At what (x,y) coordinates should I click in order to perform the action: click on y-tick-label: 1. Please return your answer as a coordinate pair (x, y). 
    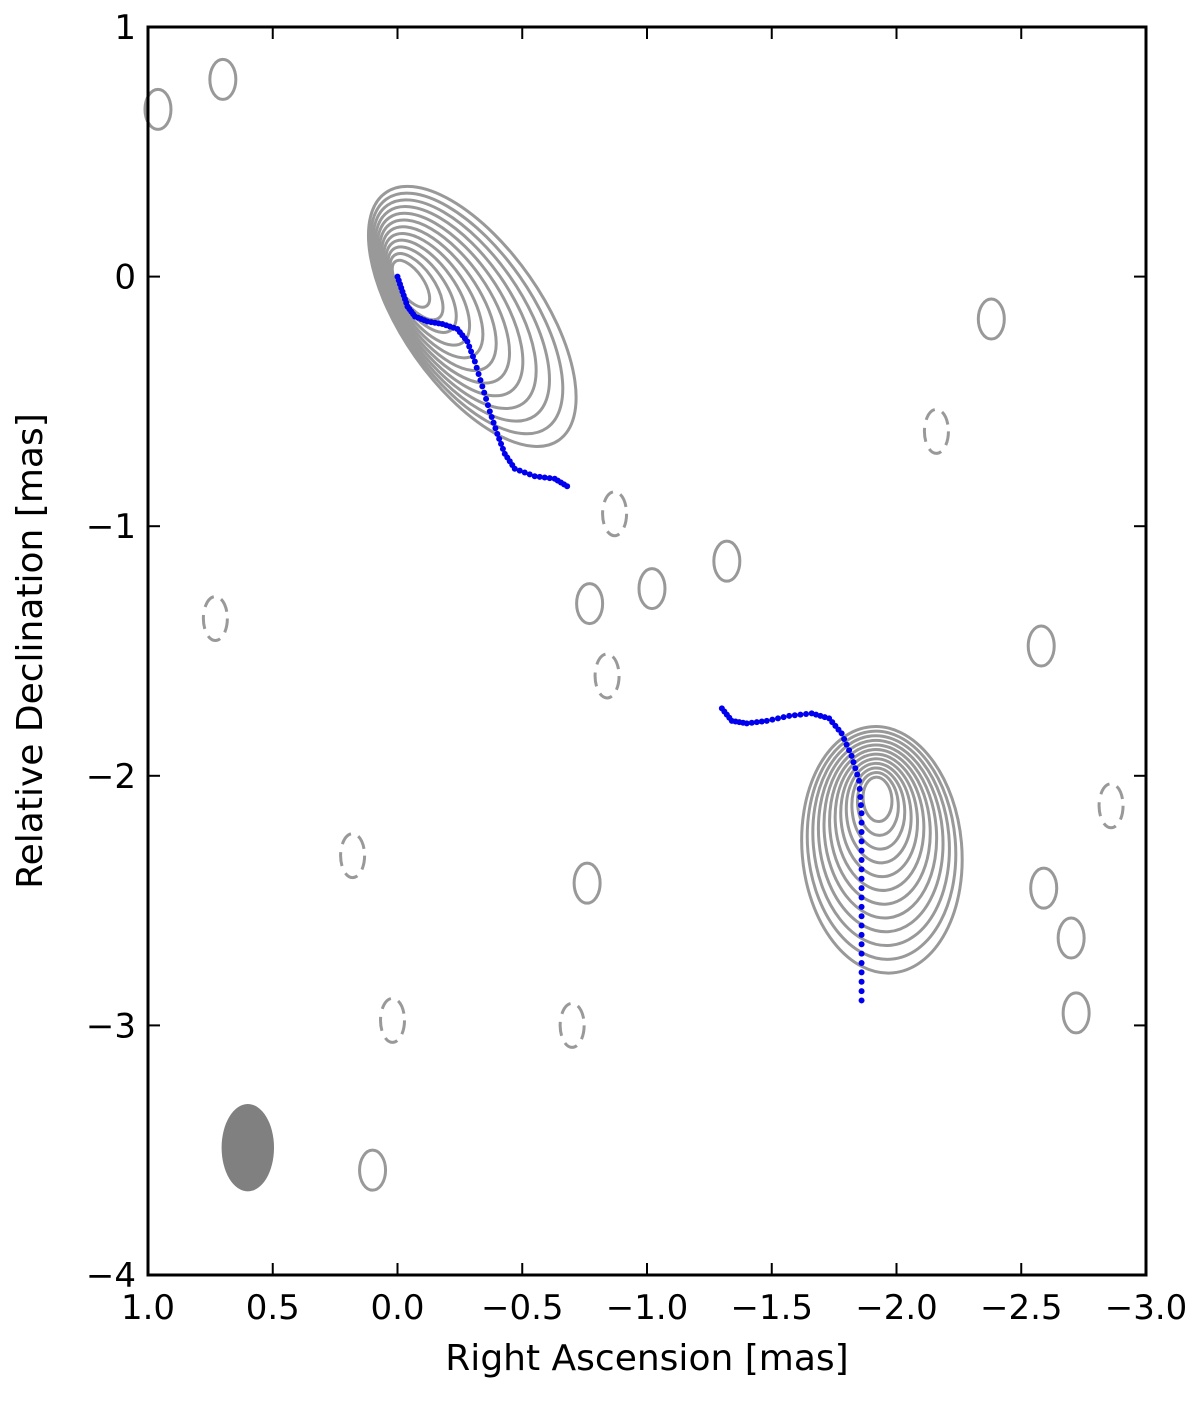
    Looking at the image, I should click on (125, 28).